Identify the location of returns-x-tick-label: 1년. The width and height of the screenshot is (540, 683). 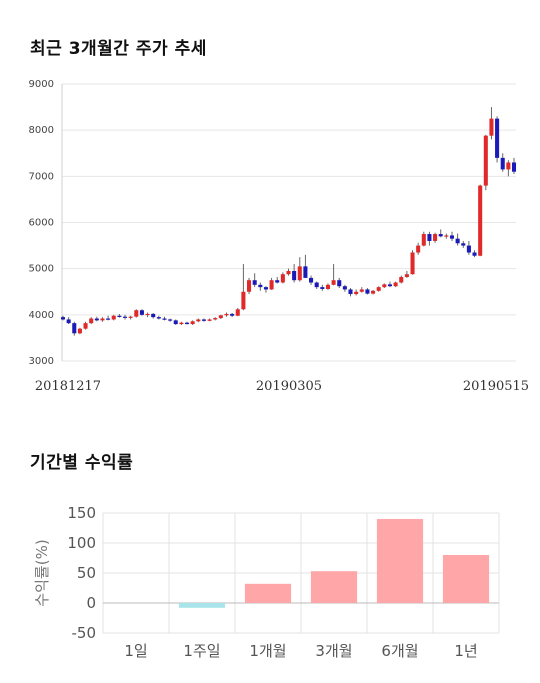
(465, 651).